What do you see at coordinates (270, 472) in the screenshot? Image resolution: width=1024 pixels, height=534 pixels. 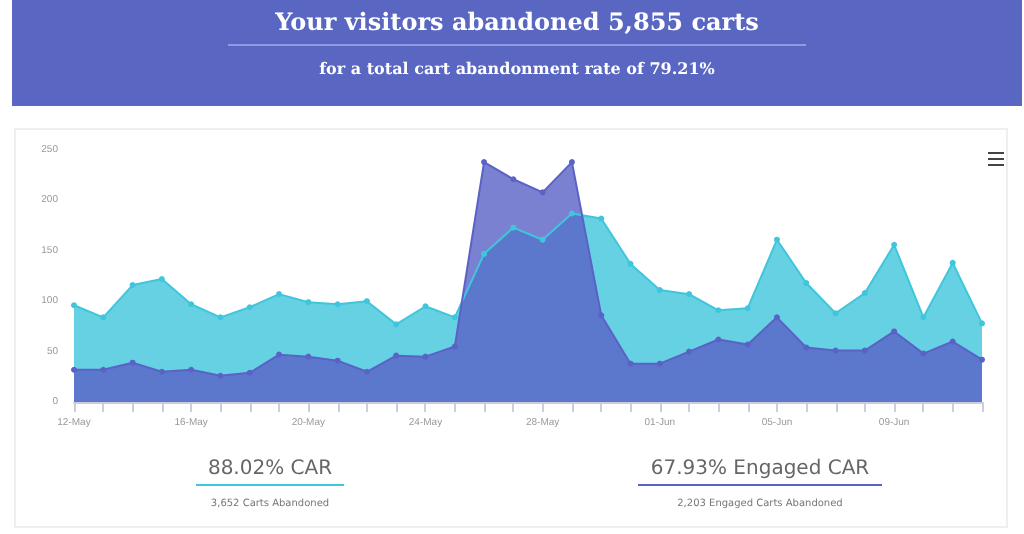 I see `text: 88.02% CAR` at bounding box center [270, 472].